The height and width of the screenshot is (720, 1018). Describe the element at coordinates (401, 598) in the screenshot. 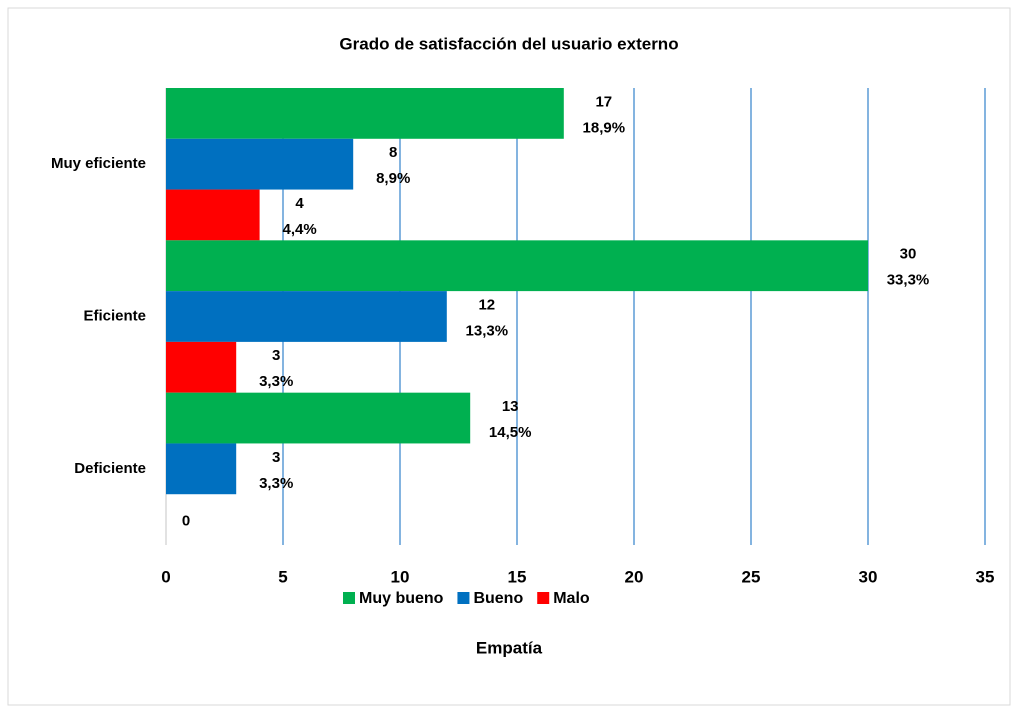

I see `legend-label: Muy bueno` at that location.